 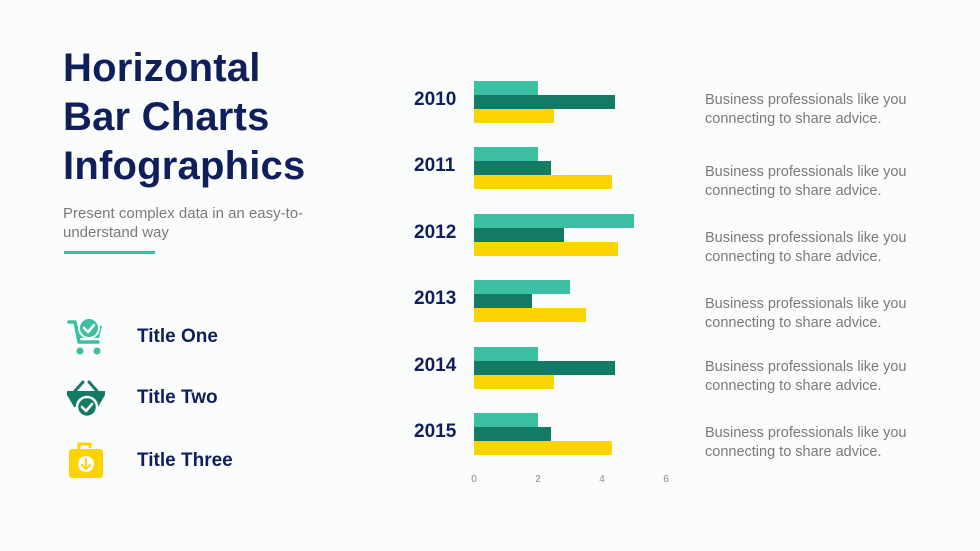 What do you see at coordinates (166, 117) in the screenshot?
I see `title-line-2: Bar Charts` at bounding box center [166, 117].